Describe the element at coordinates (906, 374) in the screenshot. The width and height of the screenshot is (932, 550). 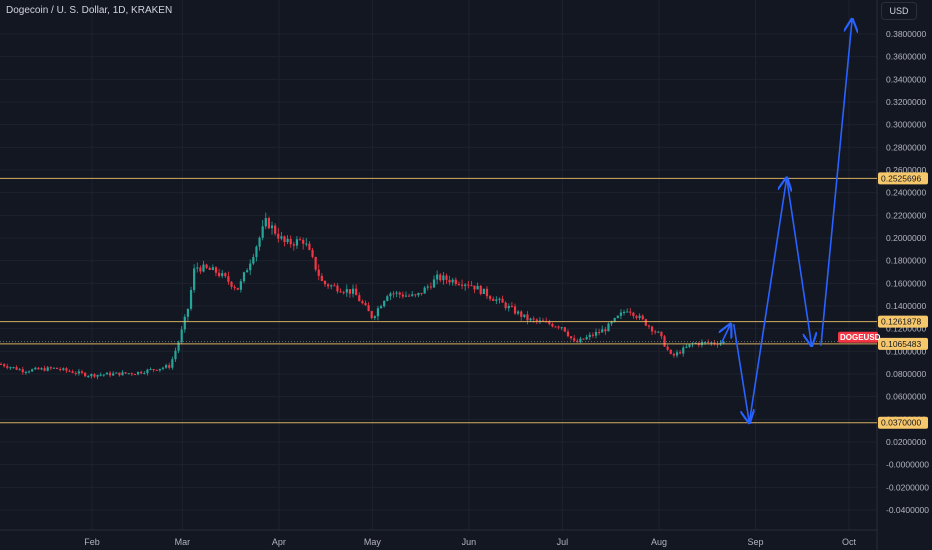
I see `y-tick-label: 0.0800000` at that location.